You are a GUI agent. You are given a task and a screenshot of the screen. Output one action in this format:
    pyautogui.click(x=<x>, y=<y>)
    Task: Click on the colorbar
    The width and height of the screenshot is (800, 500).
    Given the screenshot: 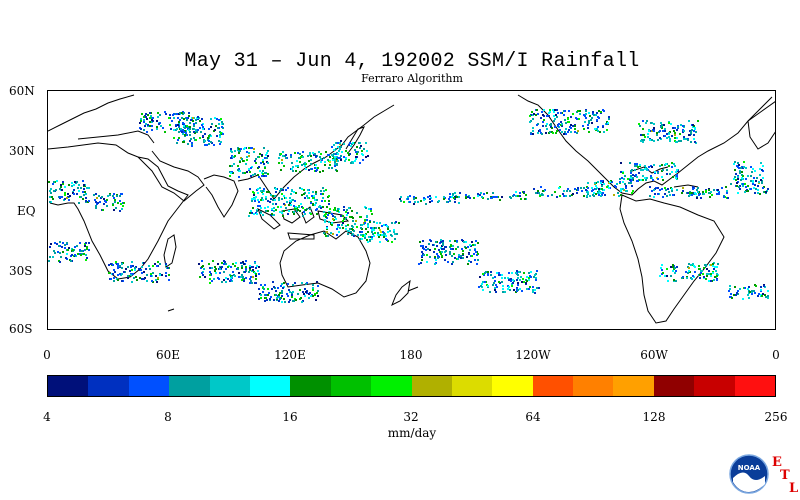 What is the action you would take?
    pyautogui.click(x=411, y=386)
    